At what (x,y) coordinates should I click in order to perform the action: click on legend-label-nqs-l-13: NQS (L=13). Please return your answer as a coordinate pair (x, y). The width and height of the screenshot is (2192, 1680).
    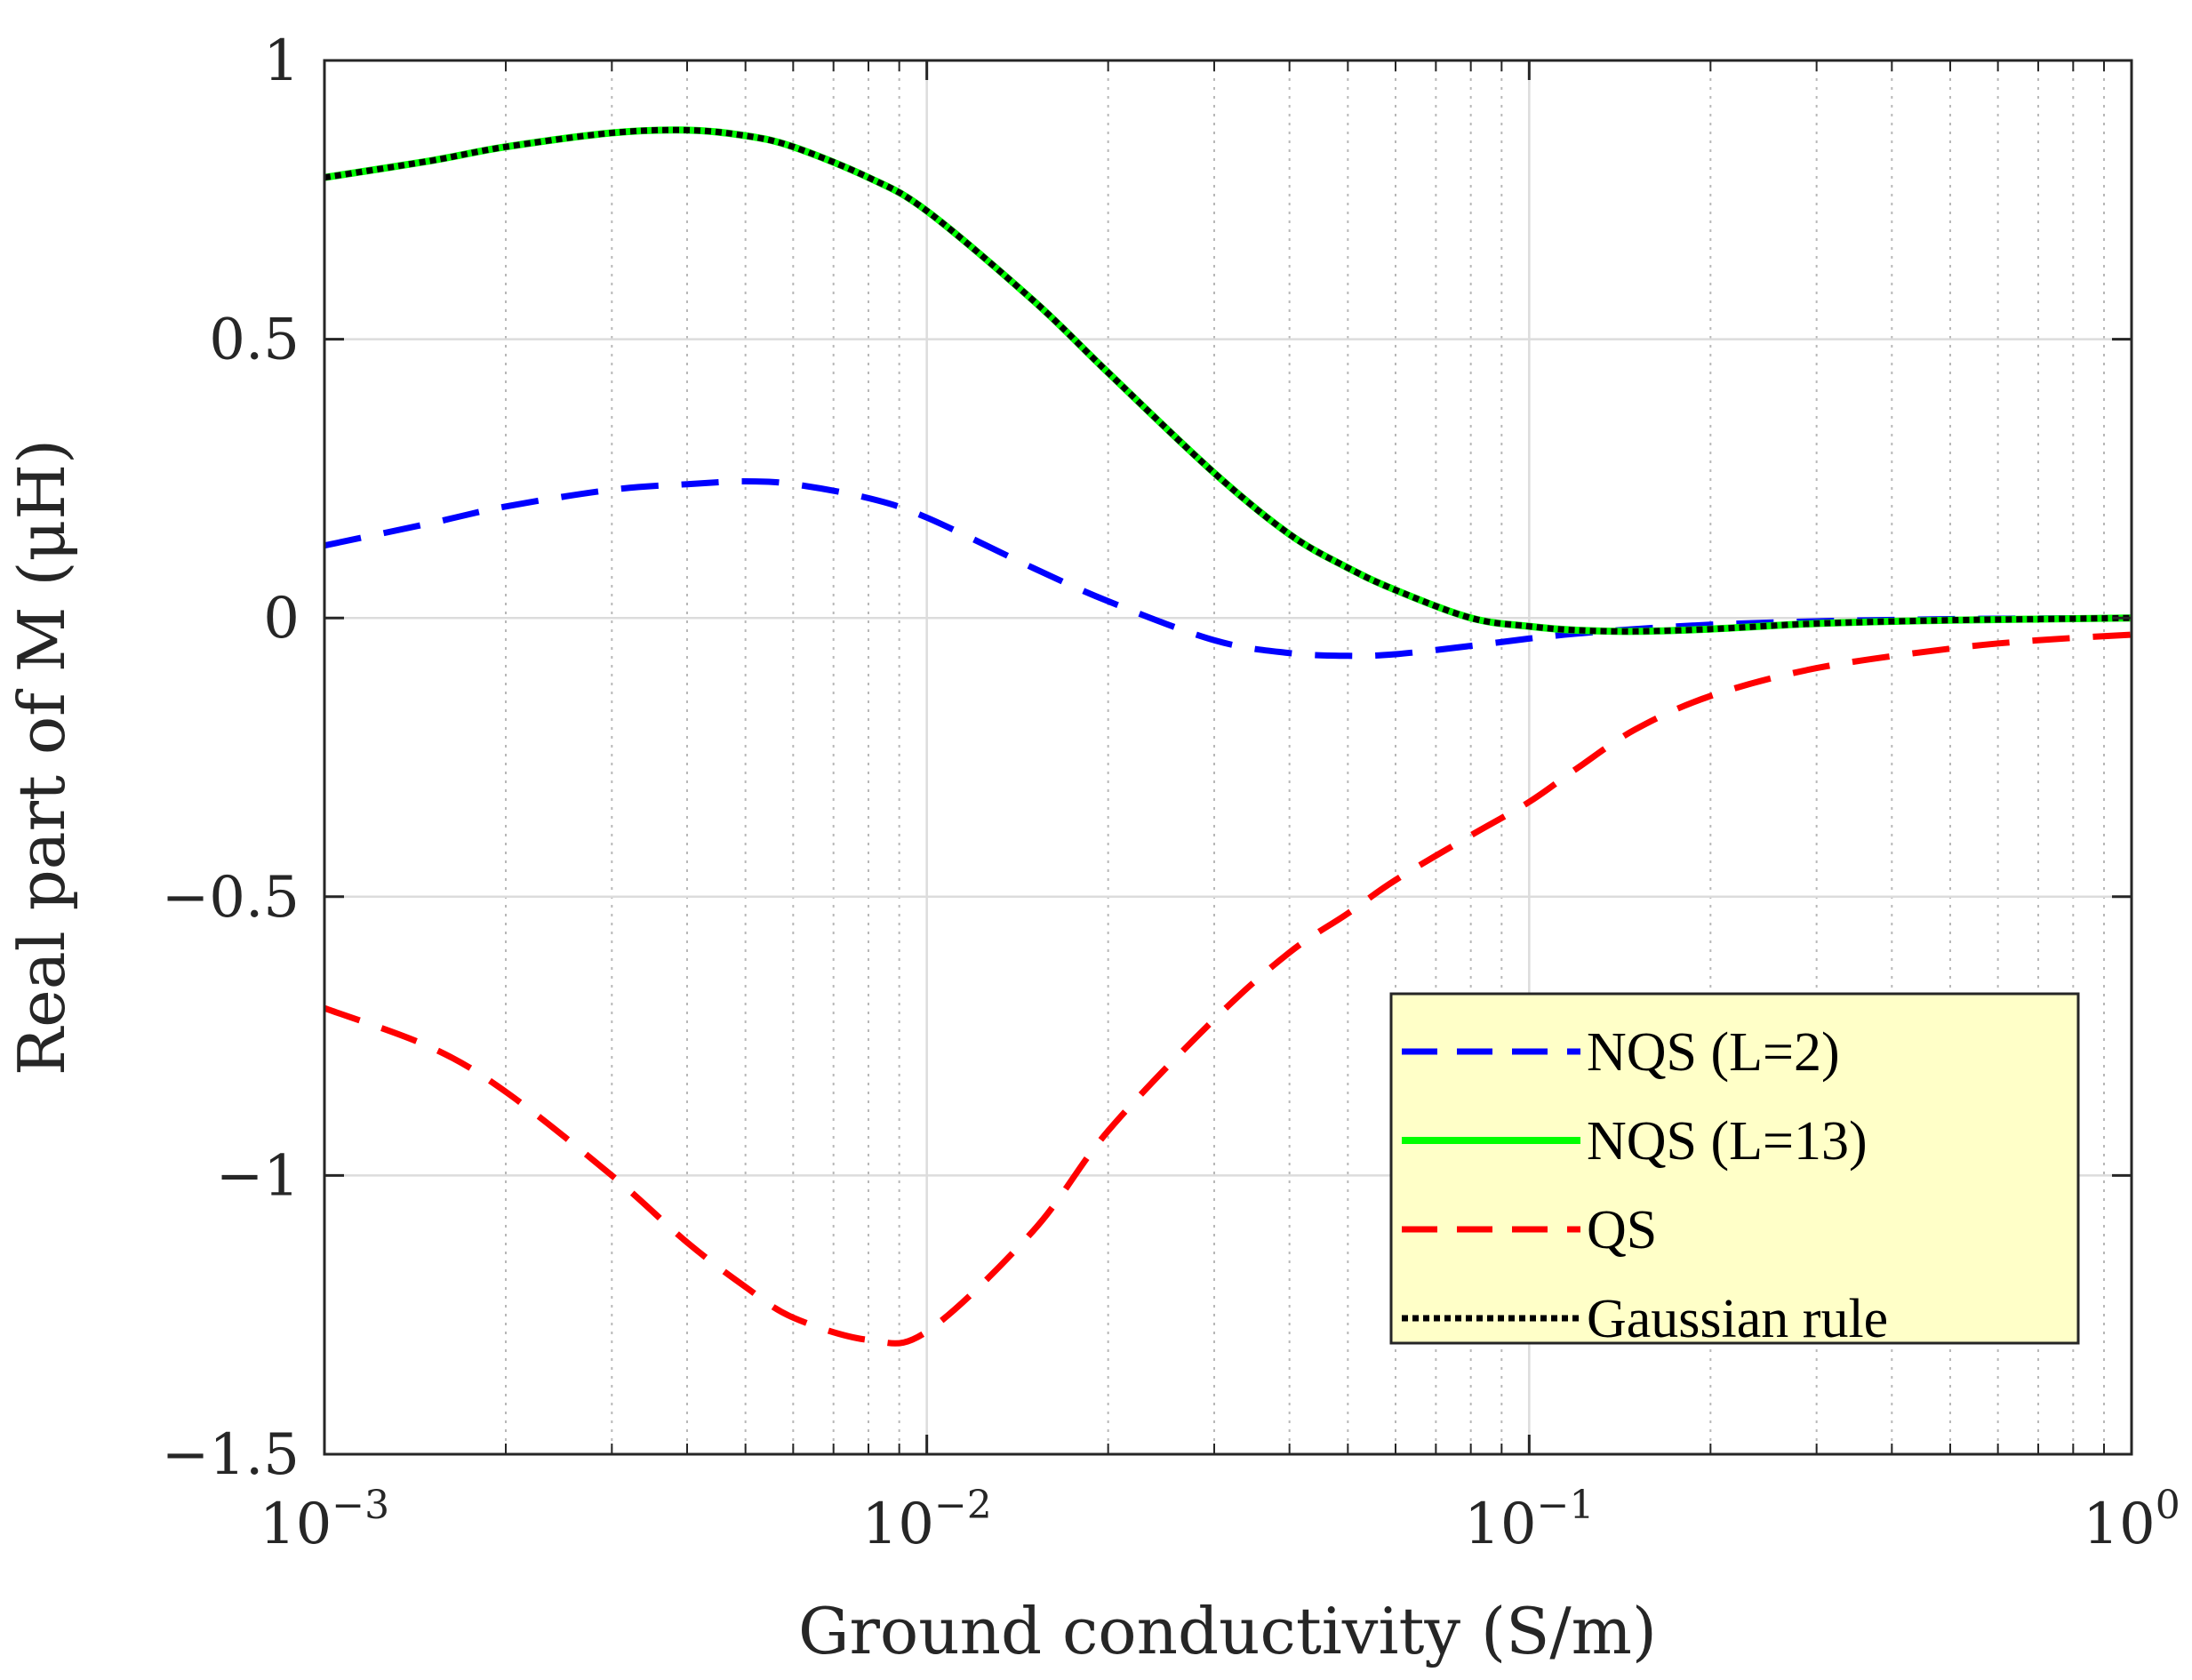
    Looking at the image, I should click on (1727, 1141).